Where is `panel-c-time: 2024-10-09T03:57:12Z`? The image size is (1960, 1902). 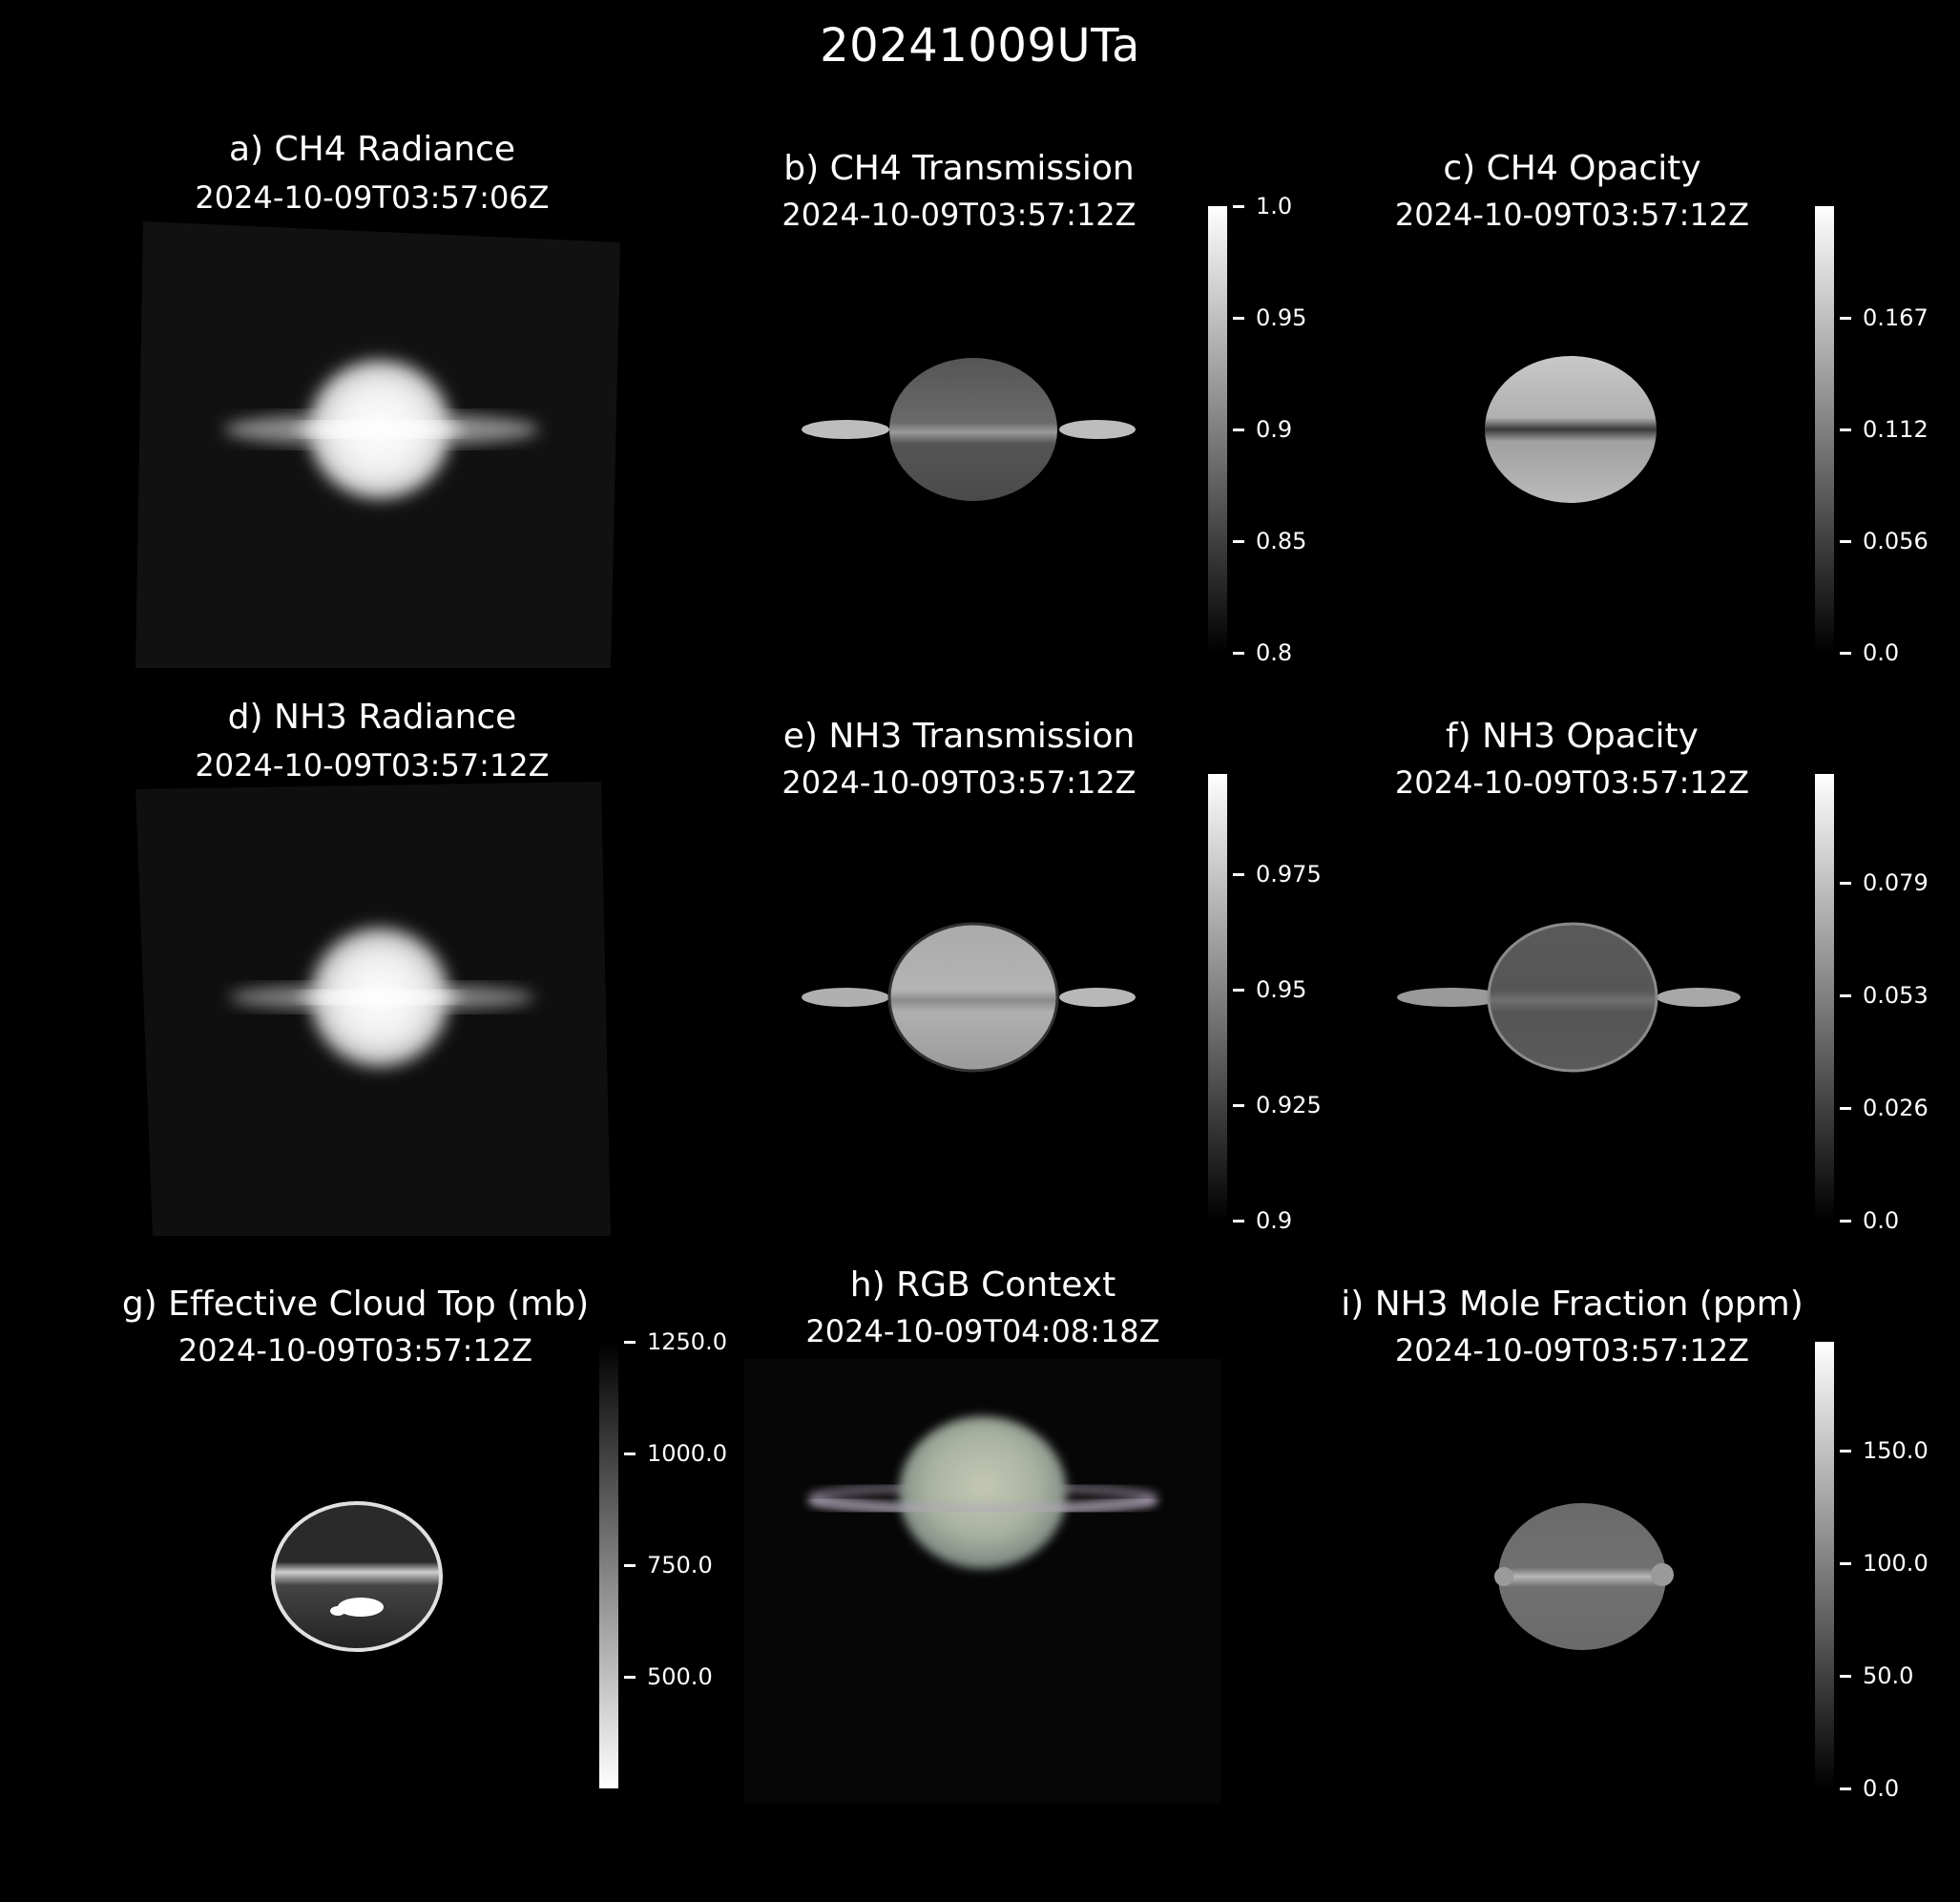 panel-c-time: 2024-10-09T03:57:12Z is located at coordinates (1572, 215).